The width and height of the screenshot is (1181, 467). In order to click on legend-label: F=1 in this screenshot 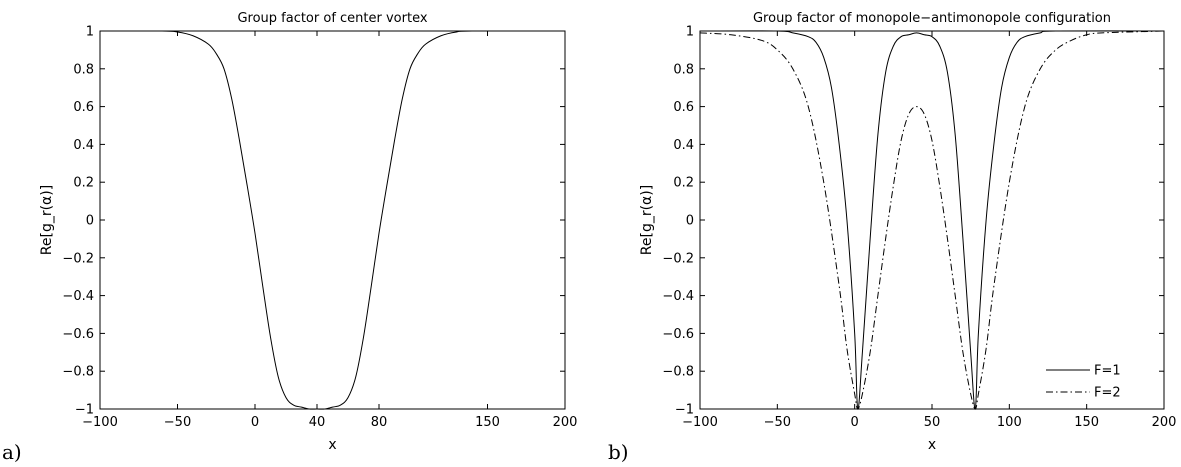, I will do `click(1107, 371)`.